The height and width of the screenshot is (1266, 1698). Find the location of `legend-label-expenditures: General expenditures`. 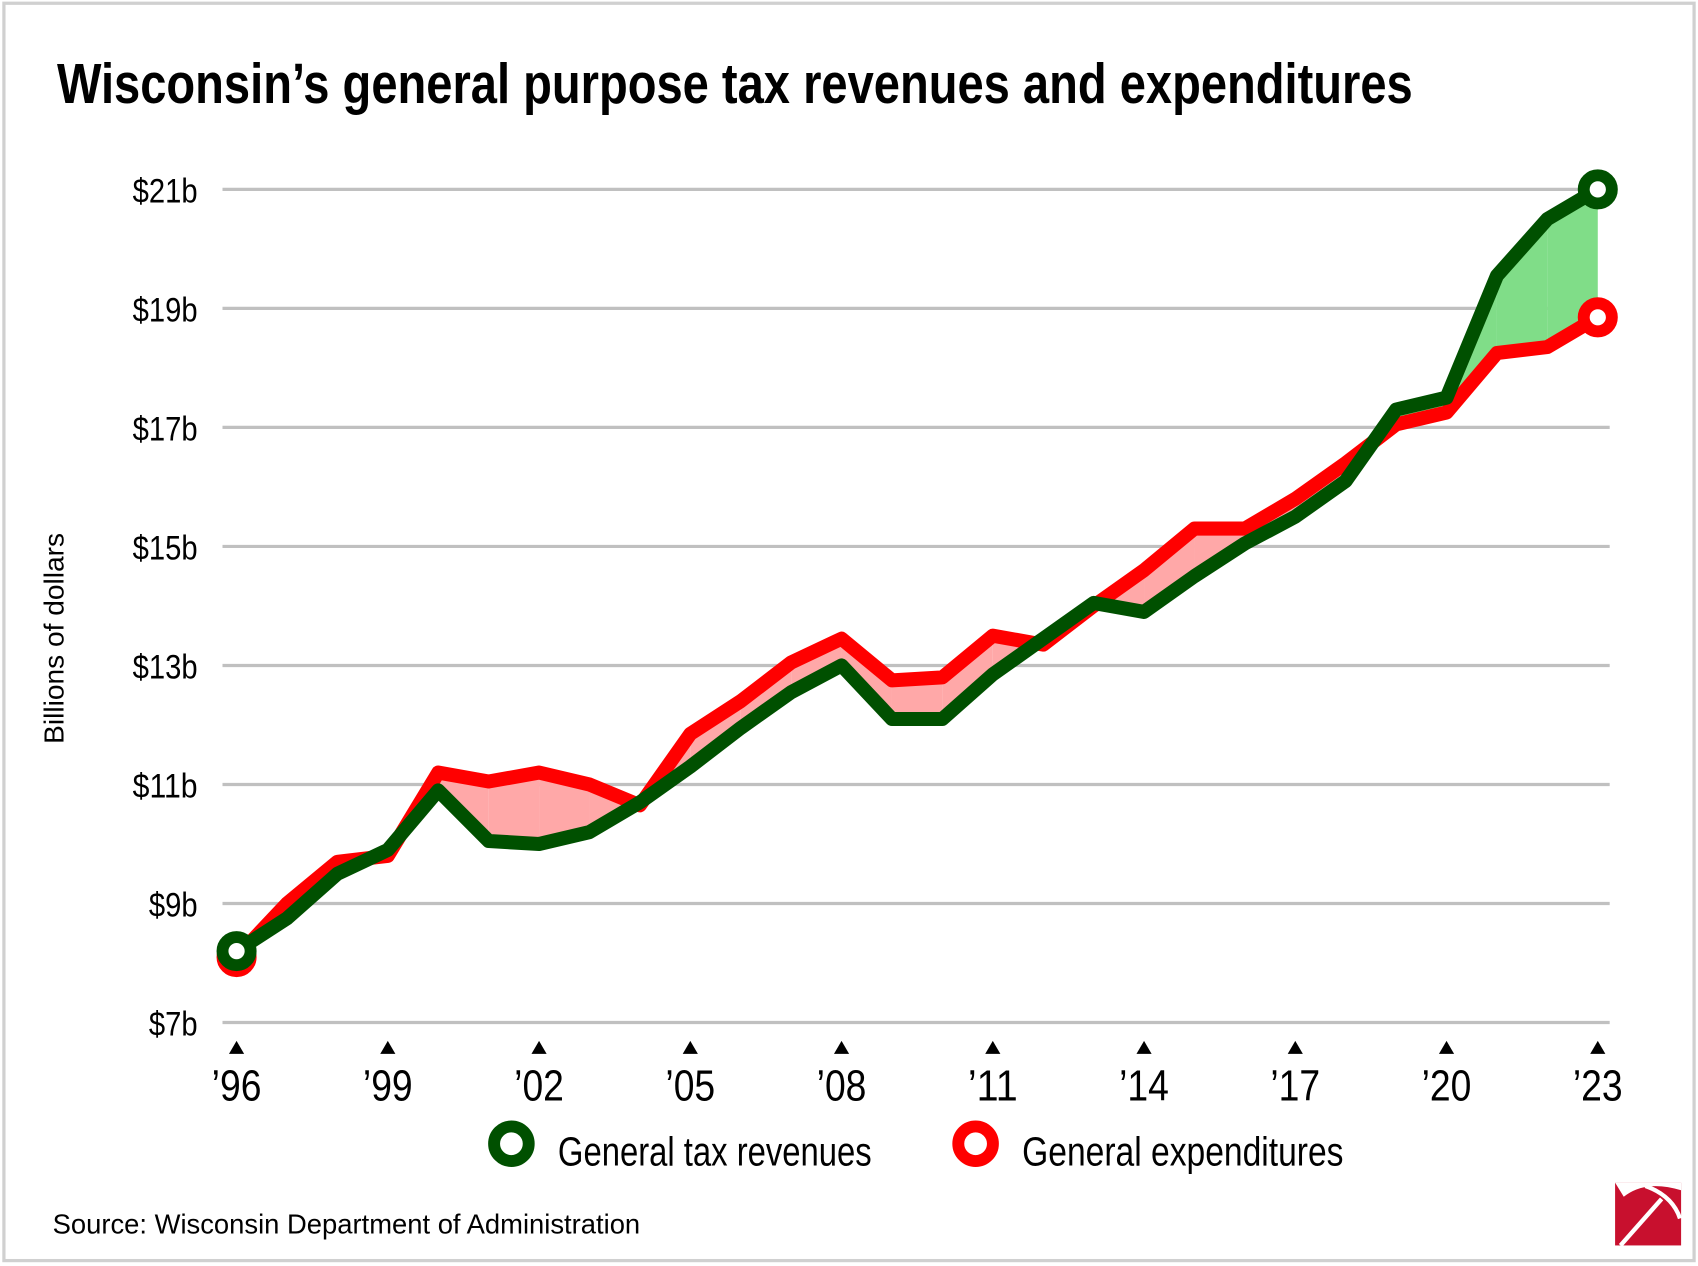

legend-label-expenditures: General expenditures is located at coordinates (1182, 1151).